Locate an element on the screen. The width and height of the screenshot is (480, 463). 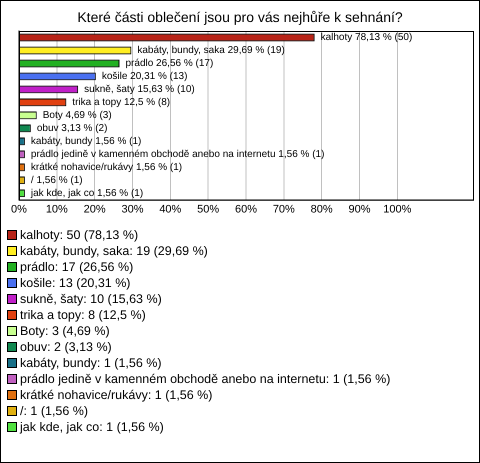
category-label: kalhoty 78,13 % (50) is located at coordinates (366, 38).